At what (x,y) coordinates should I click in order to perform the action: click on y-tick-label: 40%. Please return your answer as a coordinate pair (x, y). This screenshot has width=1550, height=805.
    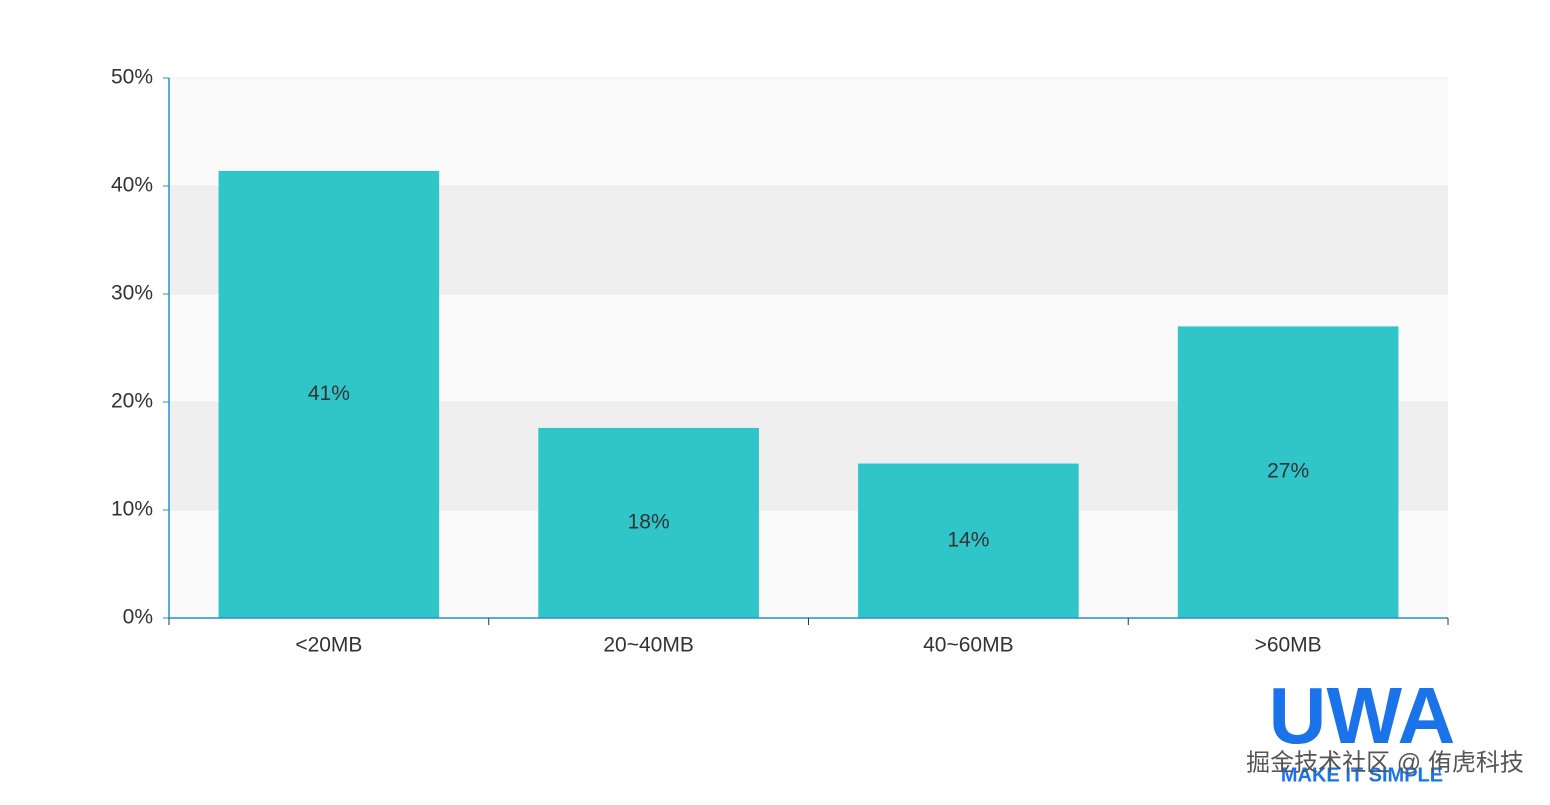
    Looking at the image, I should click on (132, 185).